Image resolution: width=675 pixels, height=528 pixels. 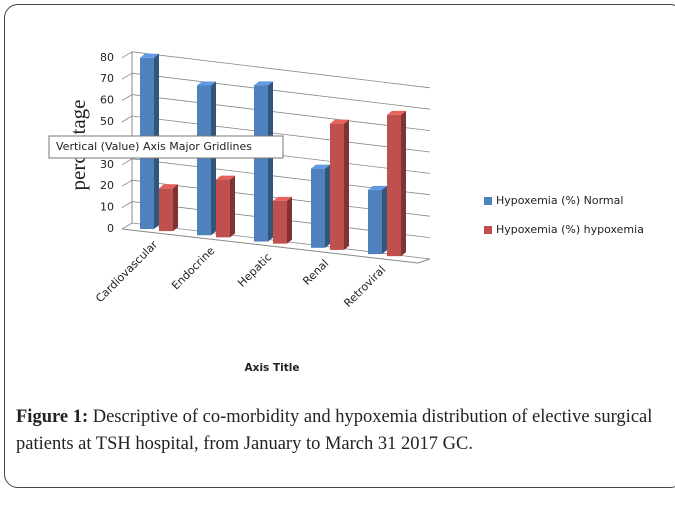 What do you see at coordinates (107, 185) in the screenshot?
I see `y-tick-label: 20` at bounding box center [107, 185].